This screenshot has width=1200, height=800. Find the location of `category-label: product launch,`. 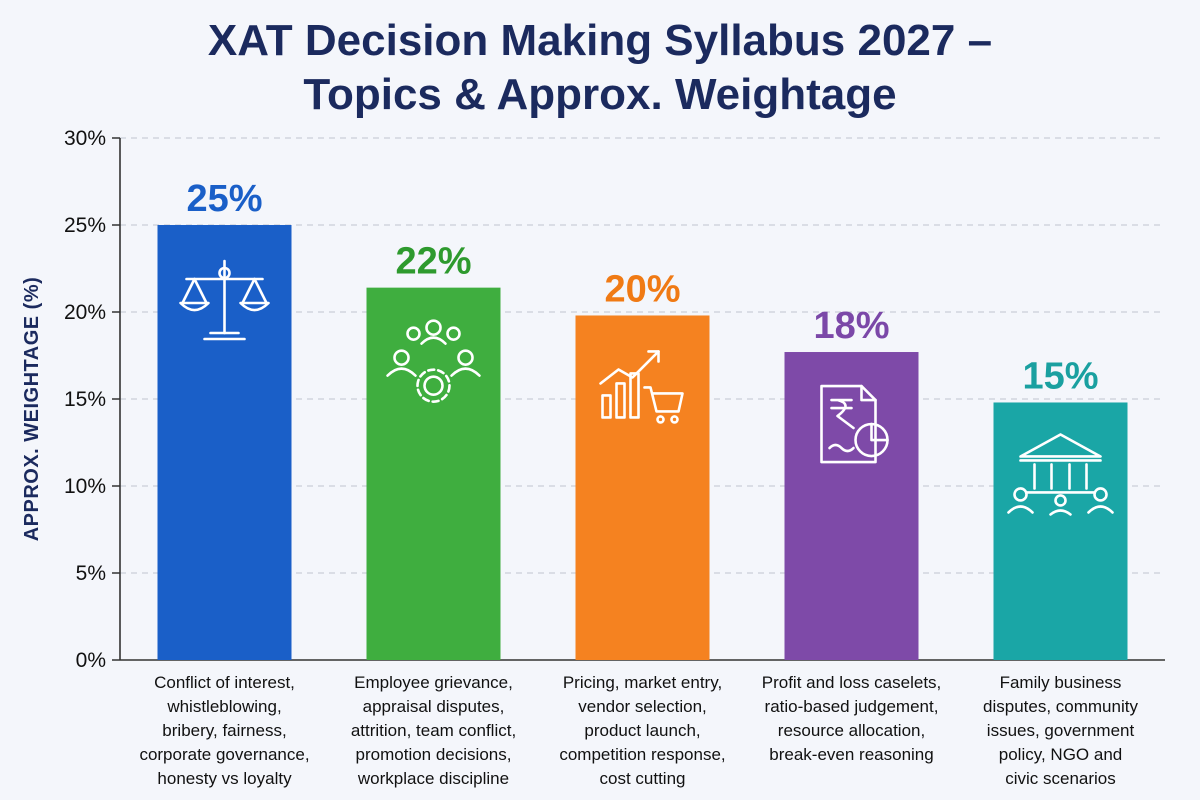

category-label: product launch, is located at coordinates (642, 730).